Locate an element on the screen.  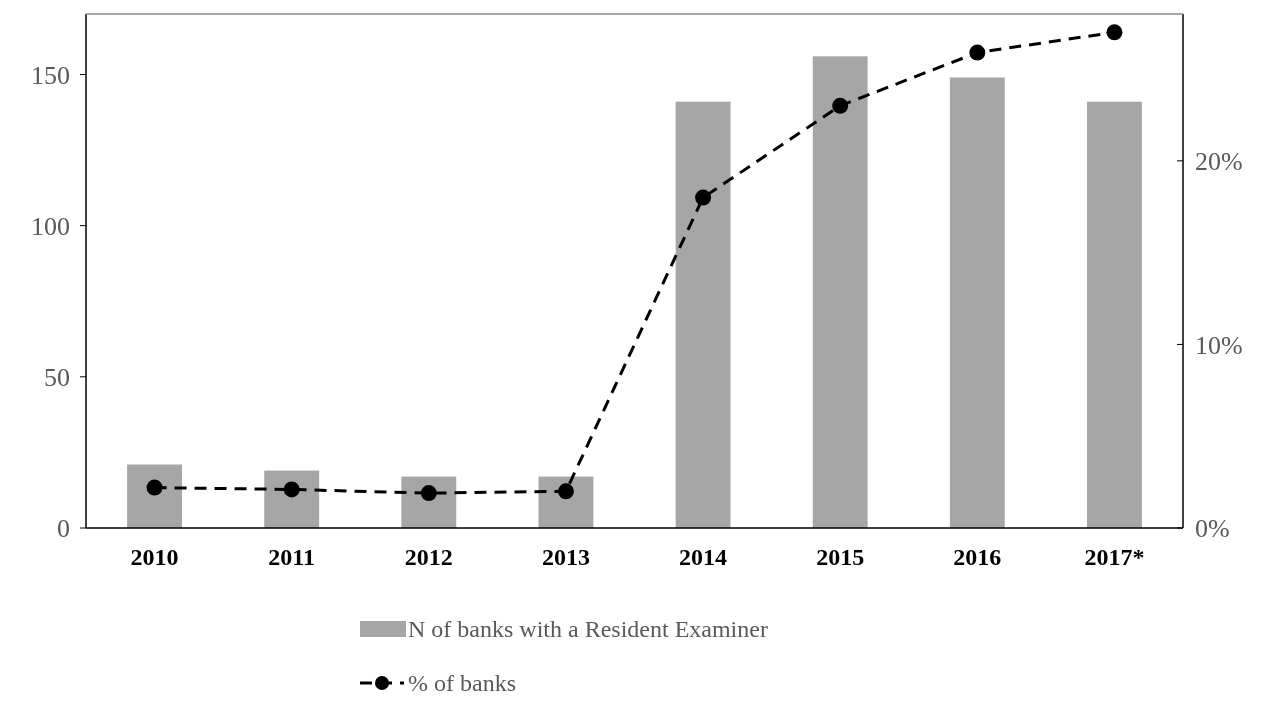
y-tick-label: 100 is located at coordinates (50, 226).